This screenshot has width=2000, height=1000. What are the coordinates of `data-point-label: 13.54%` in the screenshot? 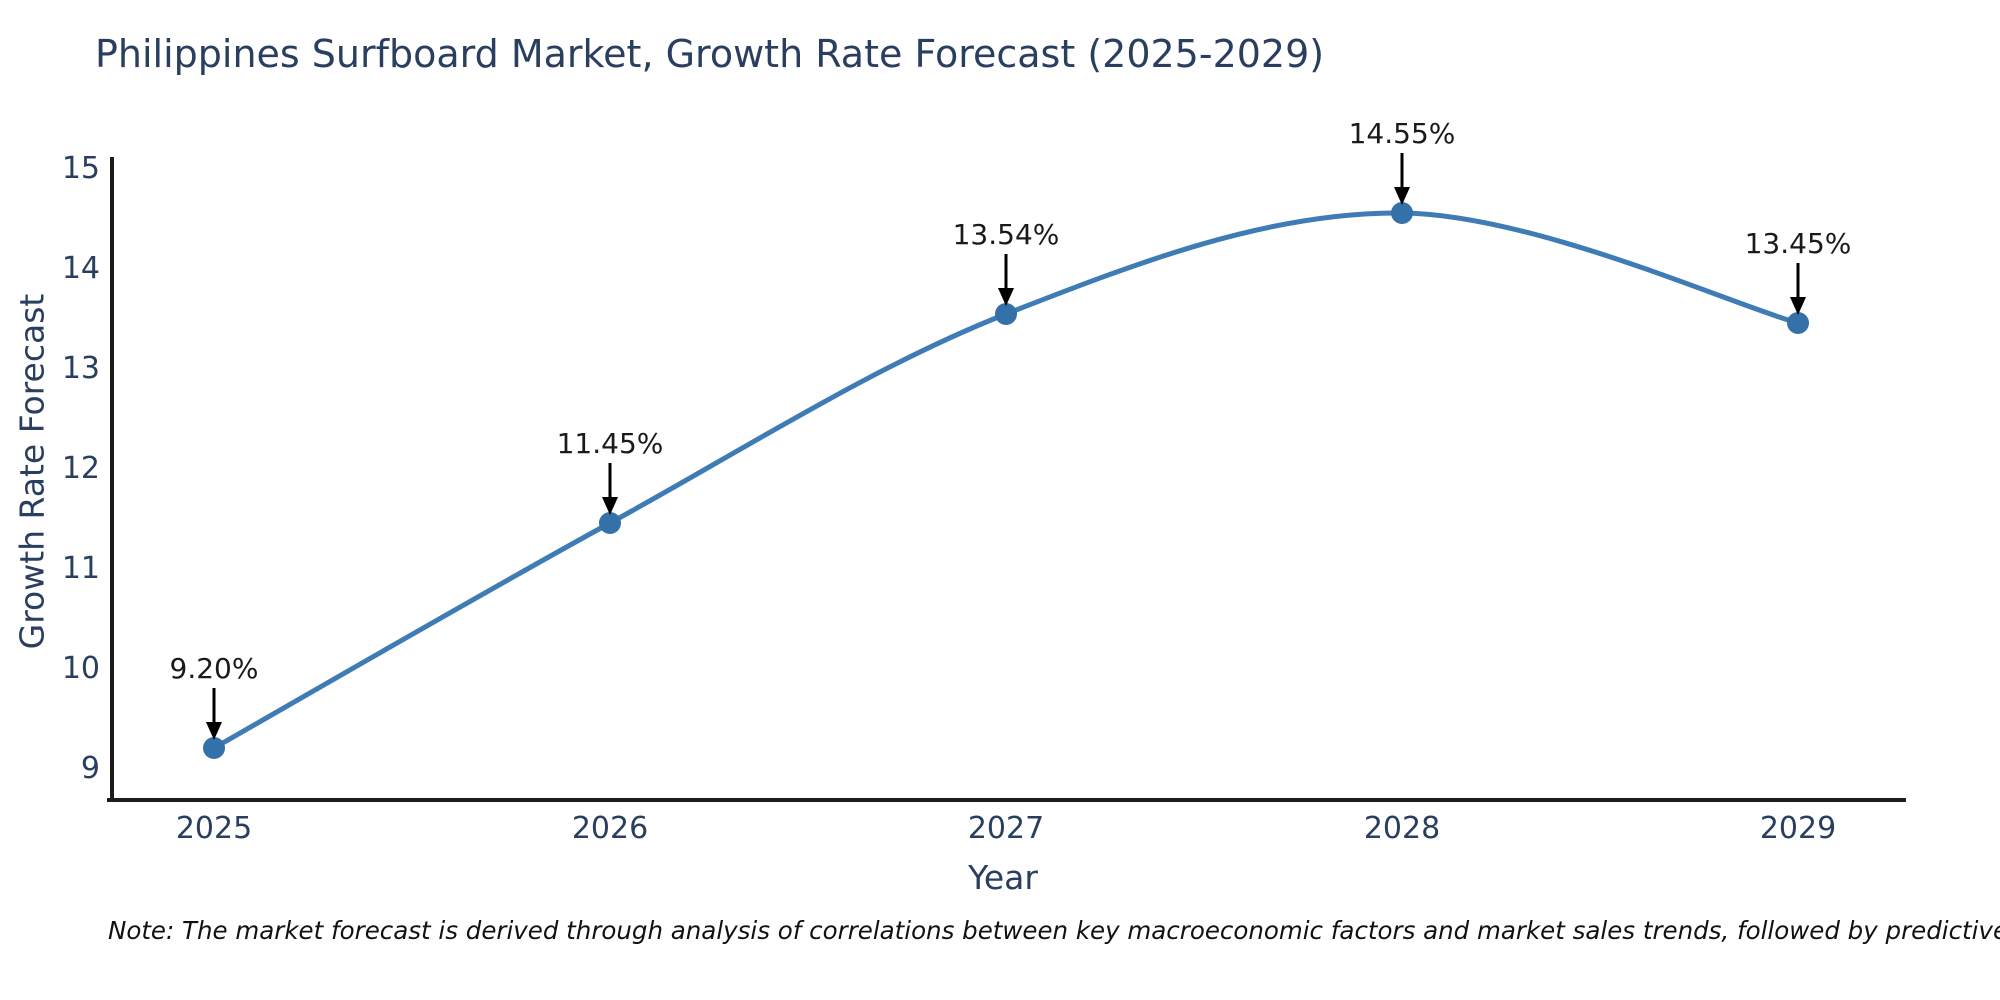 It's located at (1006, 234).